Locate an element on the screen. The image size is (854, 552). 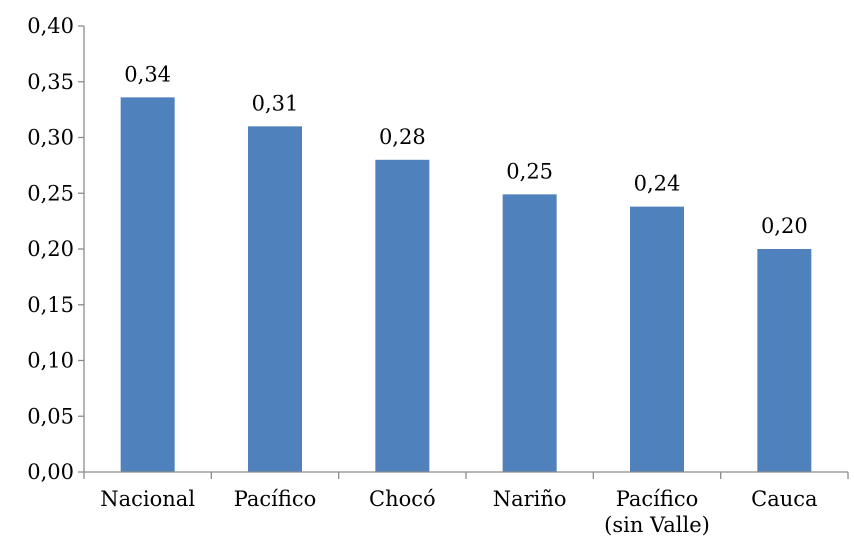
y-tick-label: 0,20 is located at coordinates (50, 249).